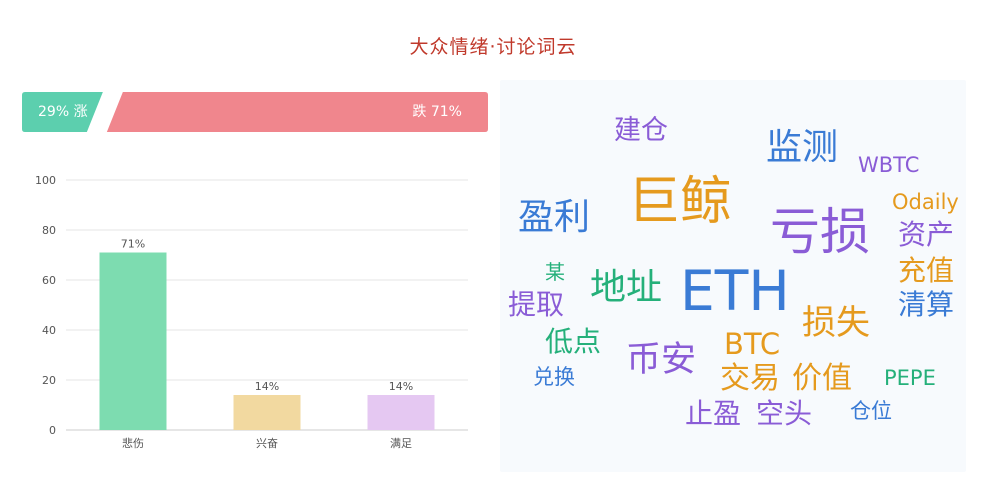  I want to click on word-cloud-word: 仓位, so click(871, 411).